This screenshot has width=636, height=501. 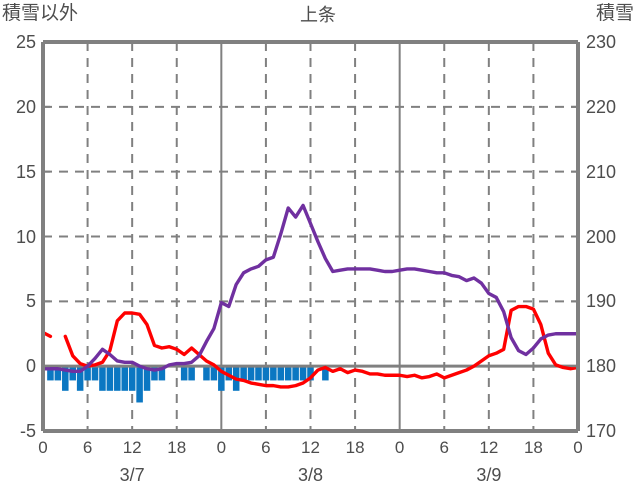 I want to click on y-tick-right: 180, so click(x=601, y=366).